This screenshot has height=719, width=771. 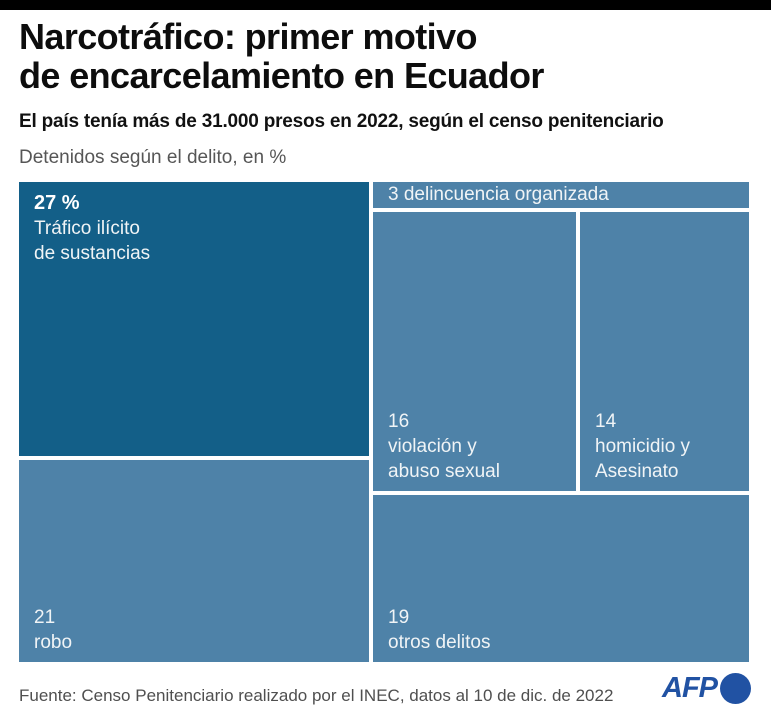 I want to click on treemap-cell-robo: 21 robo, so click(x=194, y=561).